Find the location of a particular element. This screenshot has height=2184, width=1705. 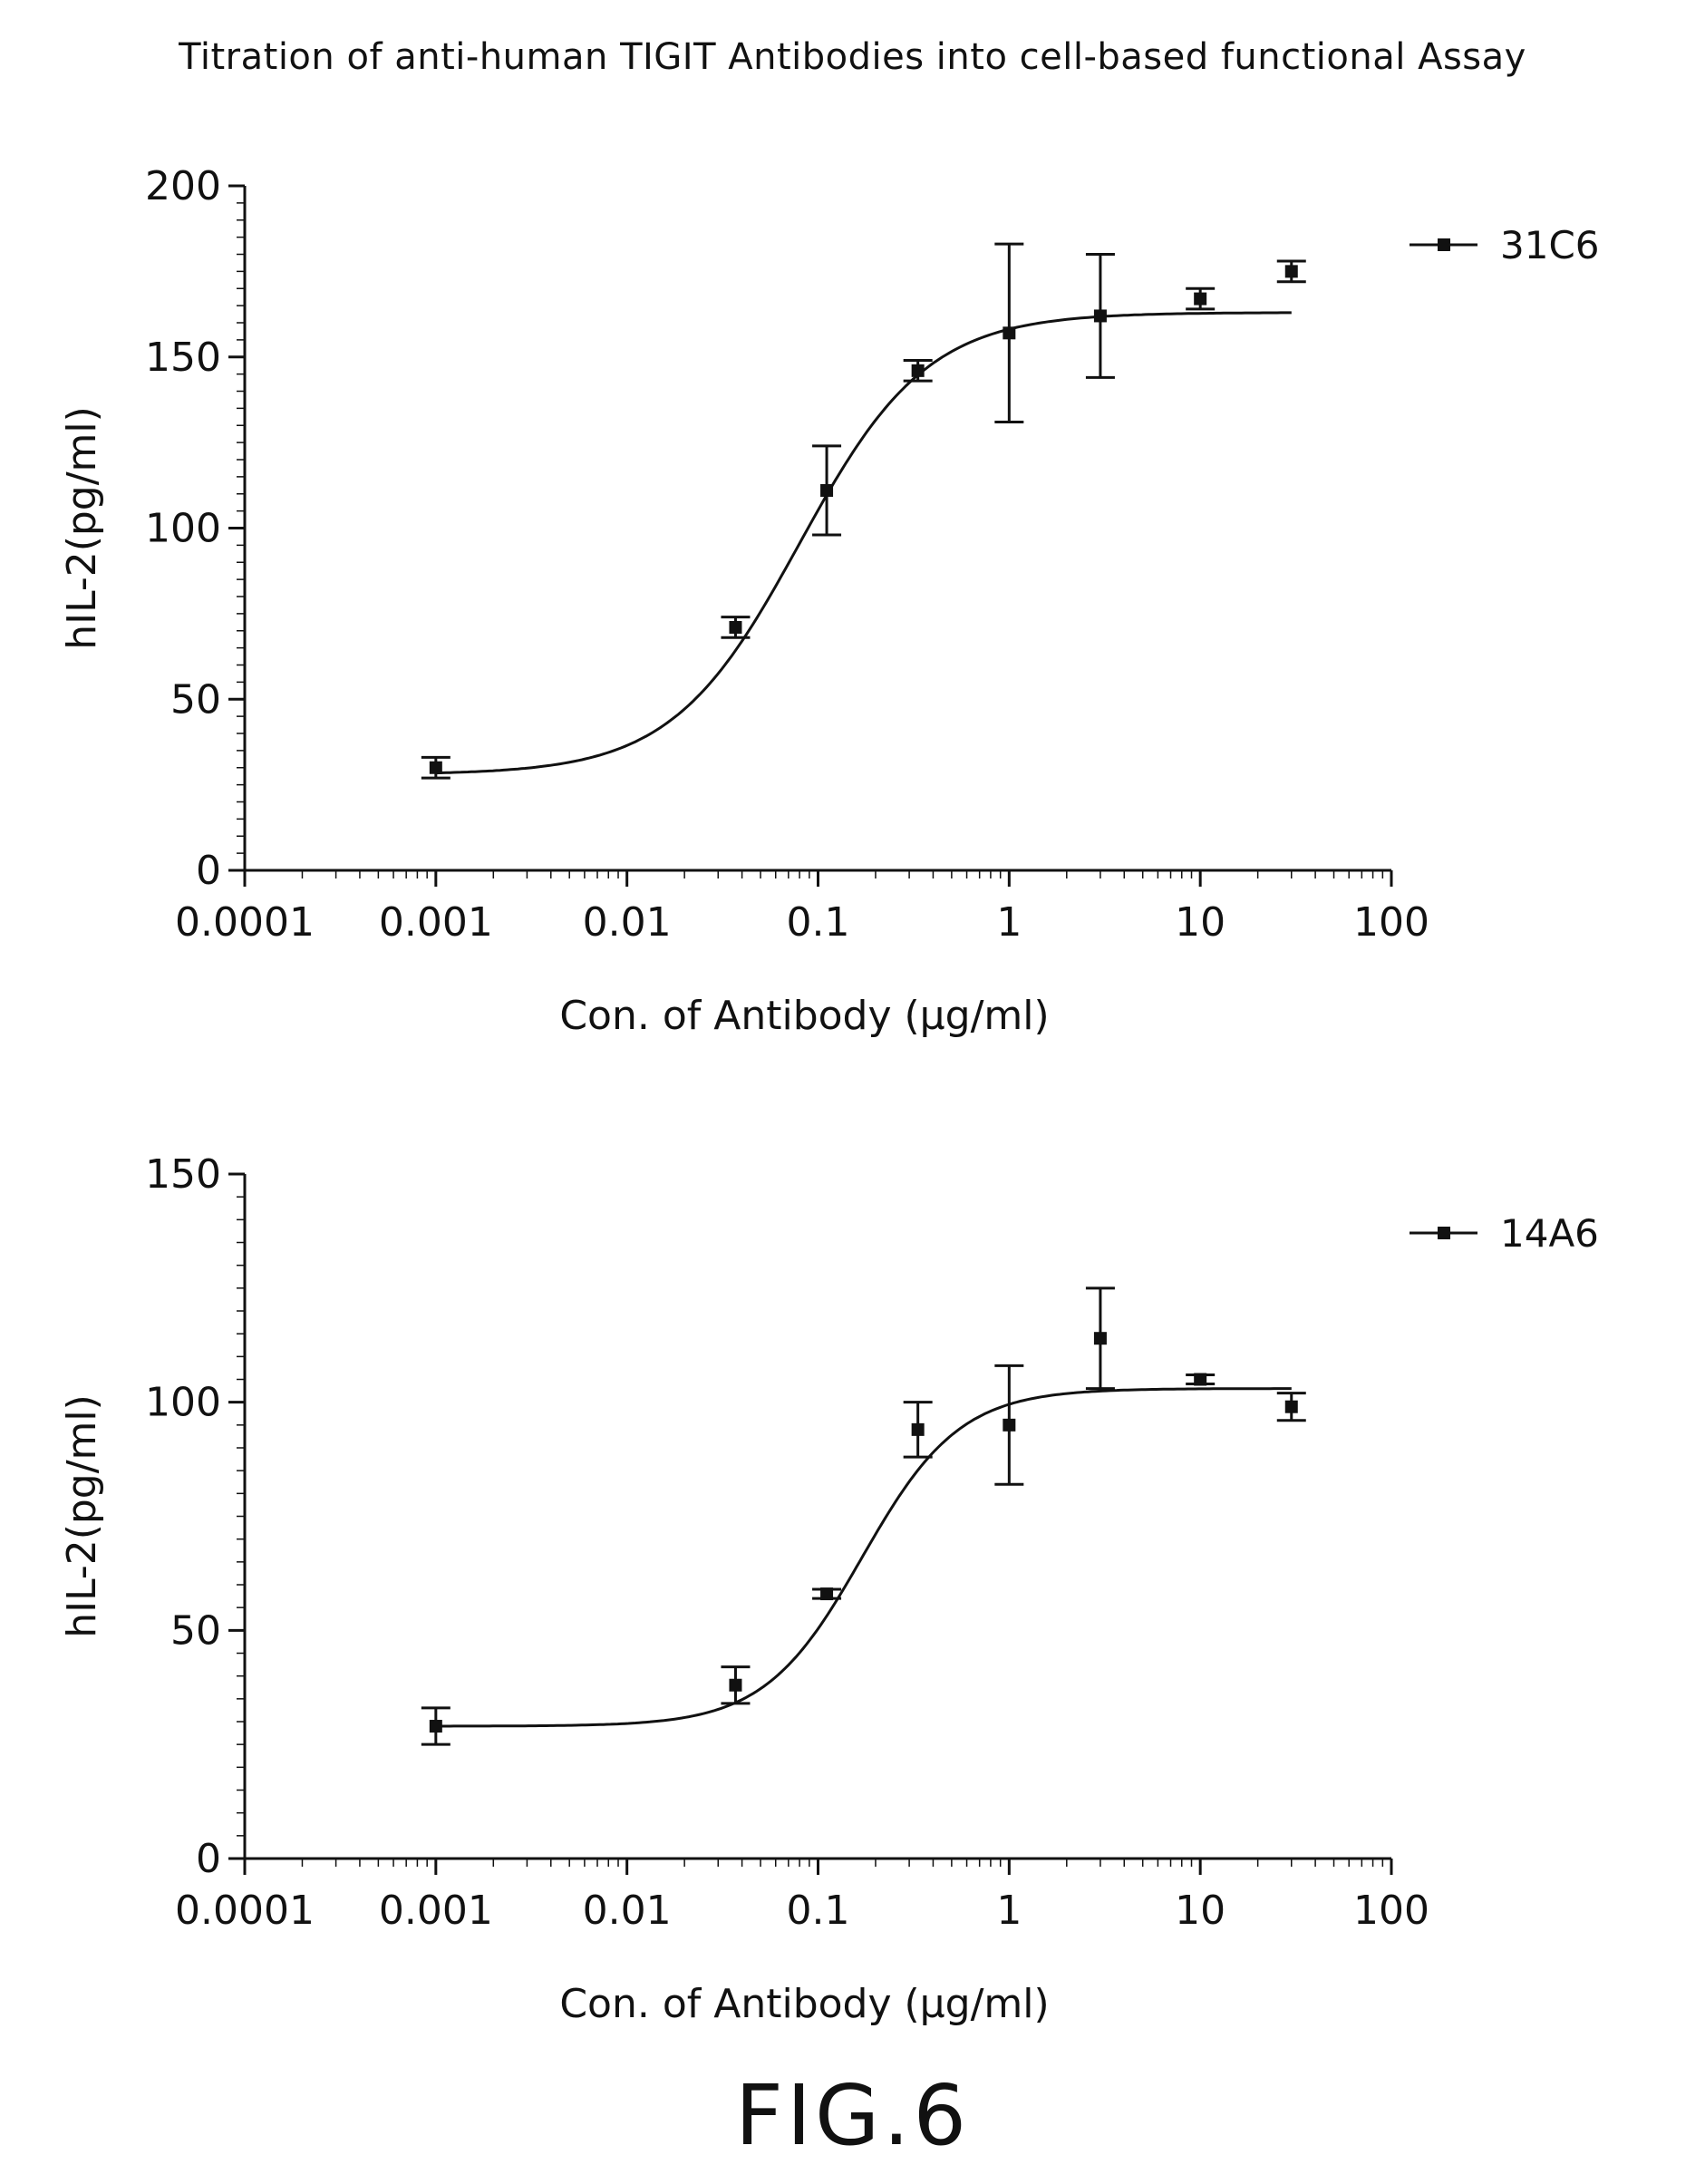

fit-curve-31C6 is located at coordinates (863, 543).